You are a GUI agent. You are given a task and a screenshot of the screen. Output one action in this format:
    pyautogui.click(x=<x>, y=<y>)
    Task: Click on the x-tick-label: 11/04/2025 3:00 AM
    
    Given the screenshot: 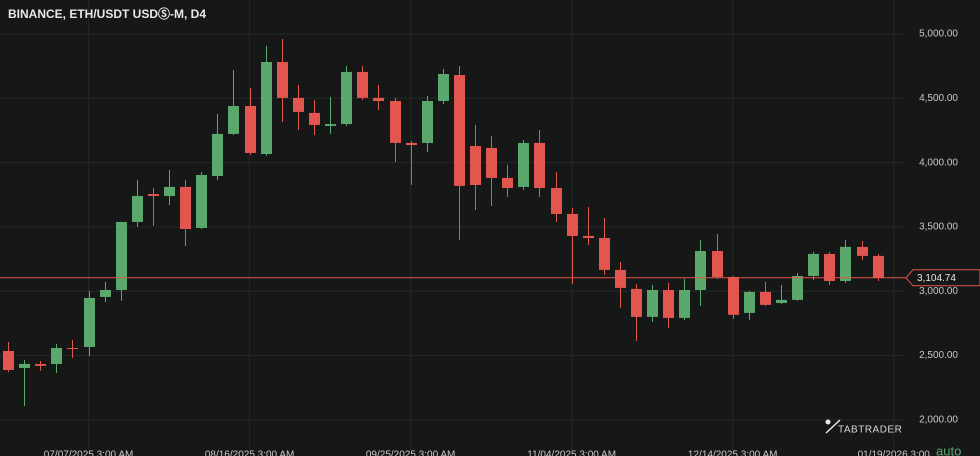 What is the action you would take?
    pyautogui.click(x=571, y=453)
    